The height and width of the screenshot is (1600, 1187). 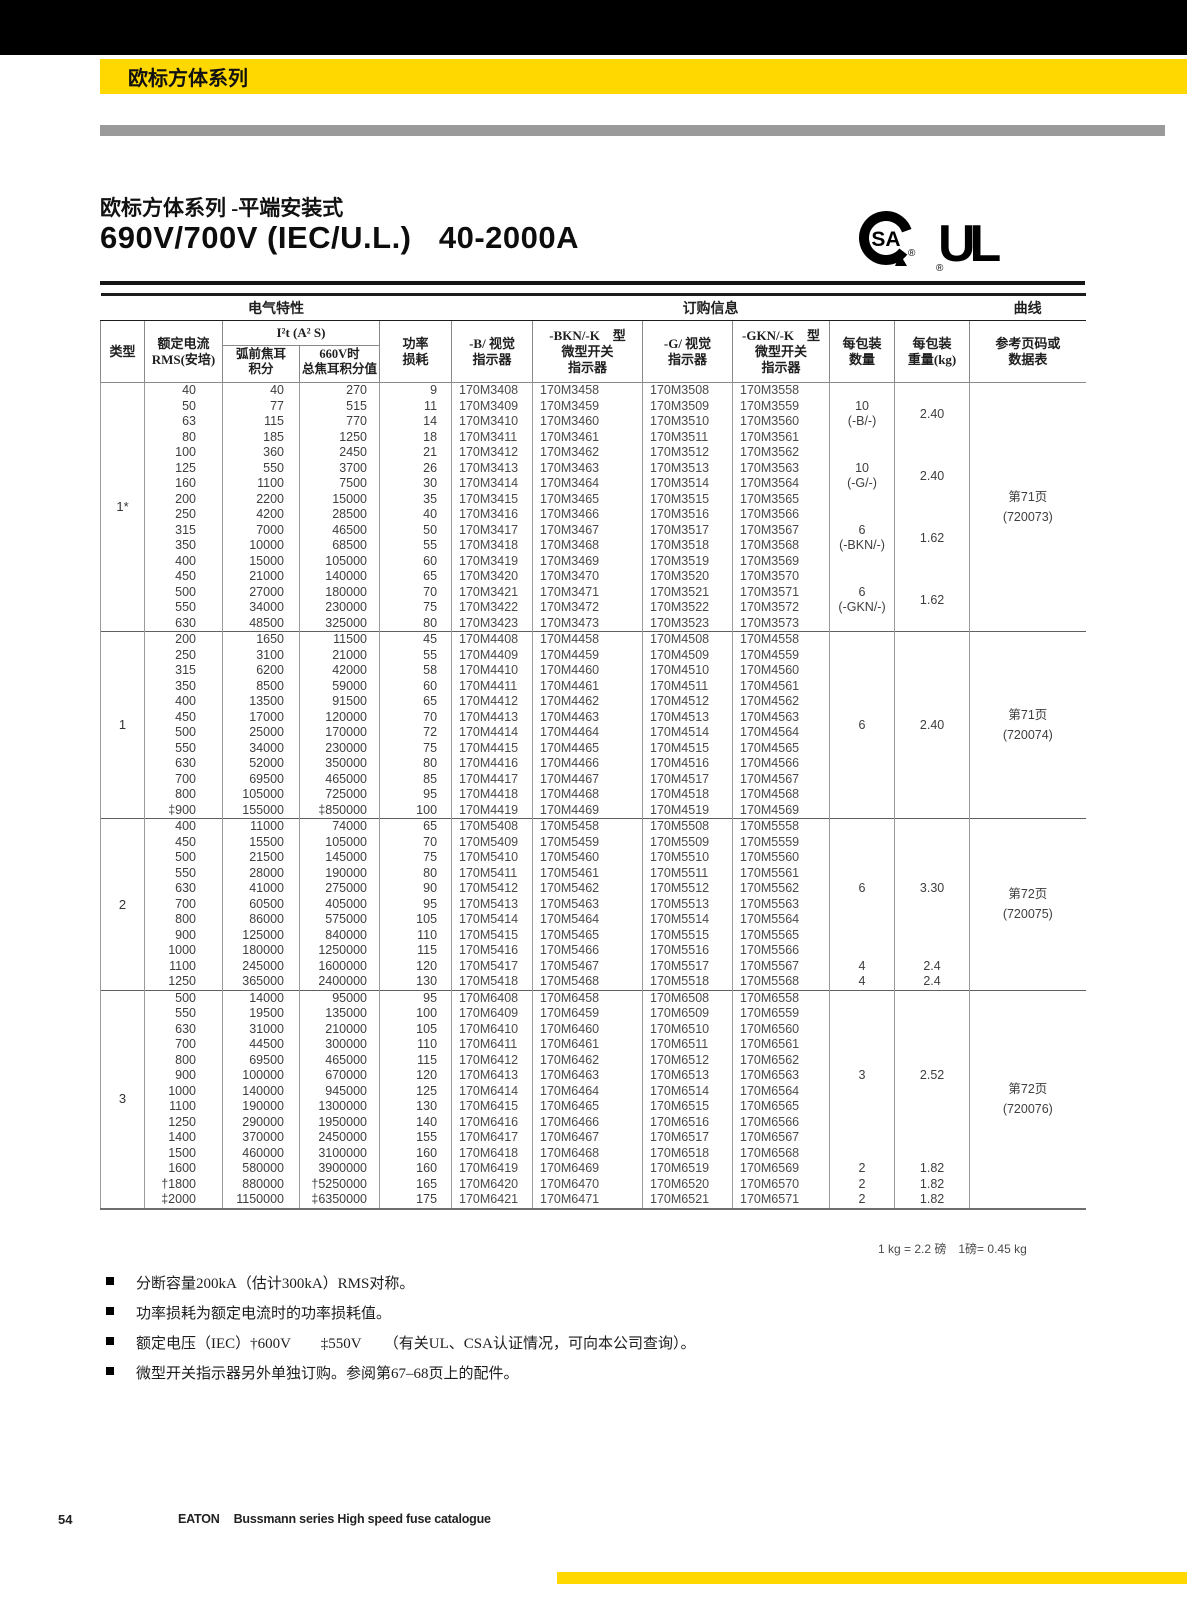 I want to click on part-b-cell: 170M6418, so click(x=492, y=1153).